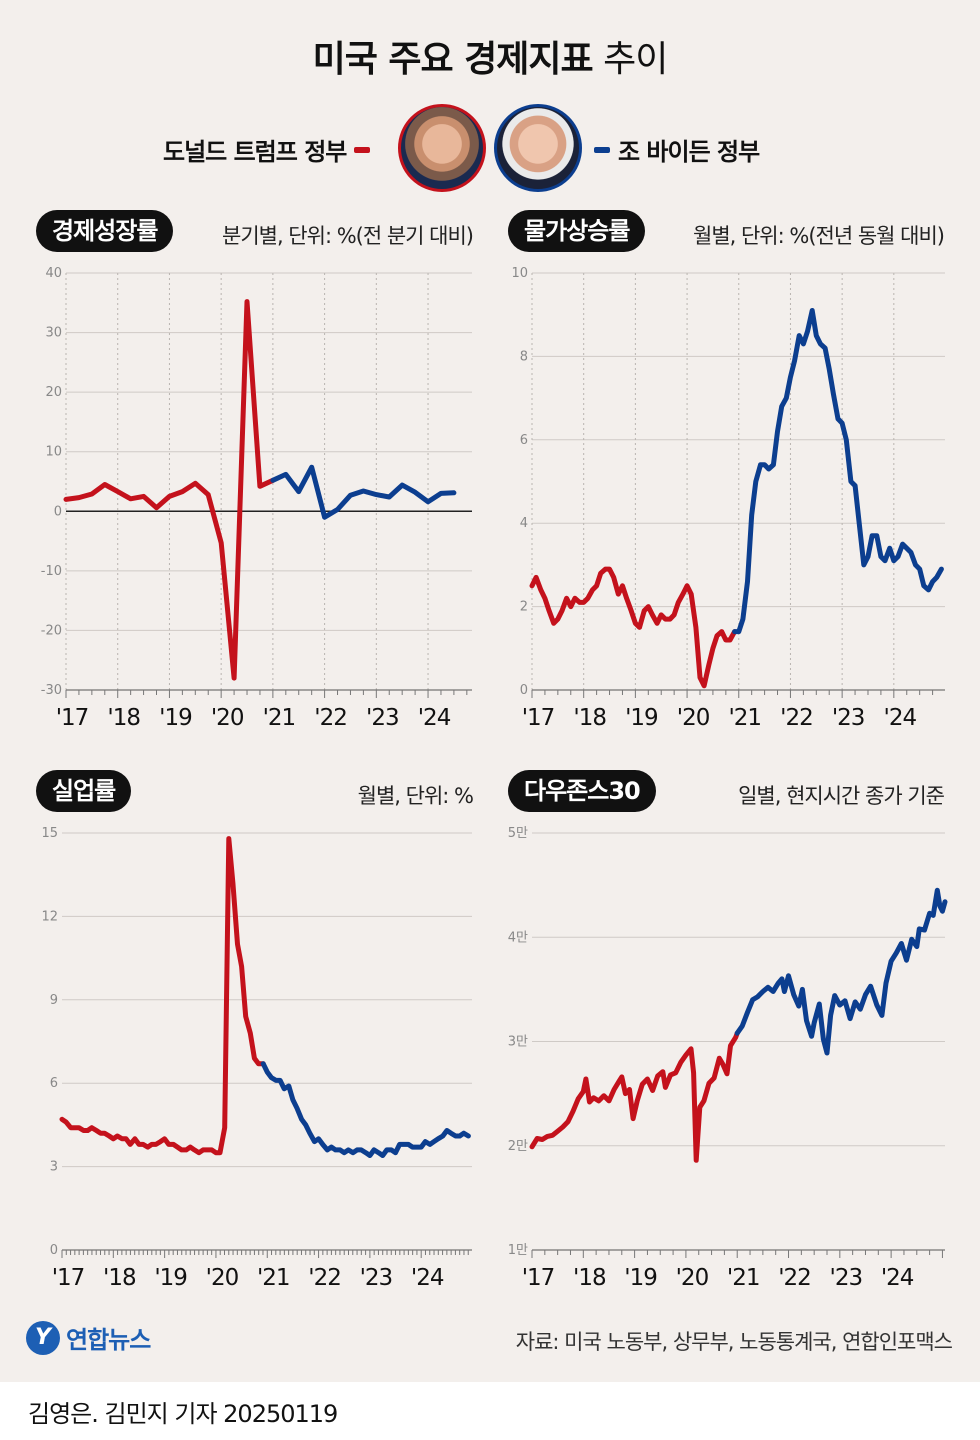 This screenshot has width=980, height=1440. I want to click on unemp-title: 실업률, so click(84, 791).